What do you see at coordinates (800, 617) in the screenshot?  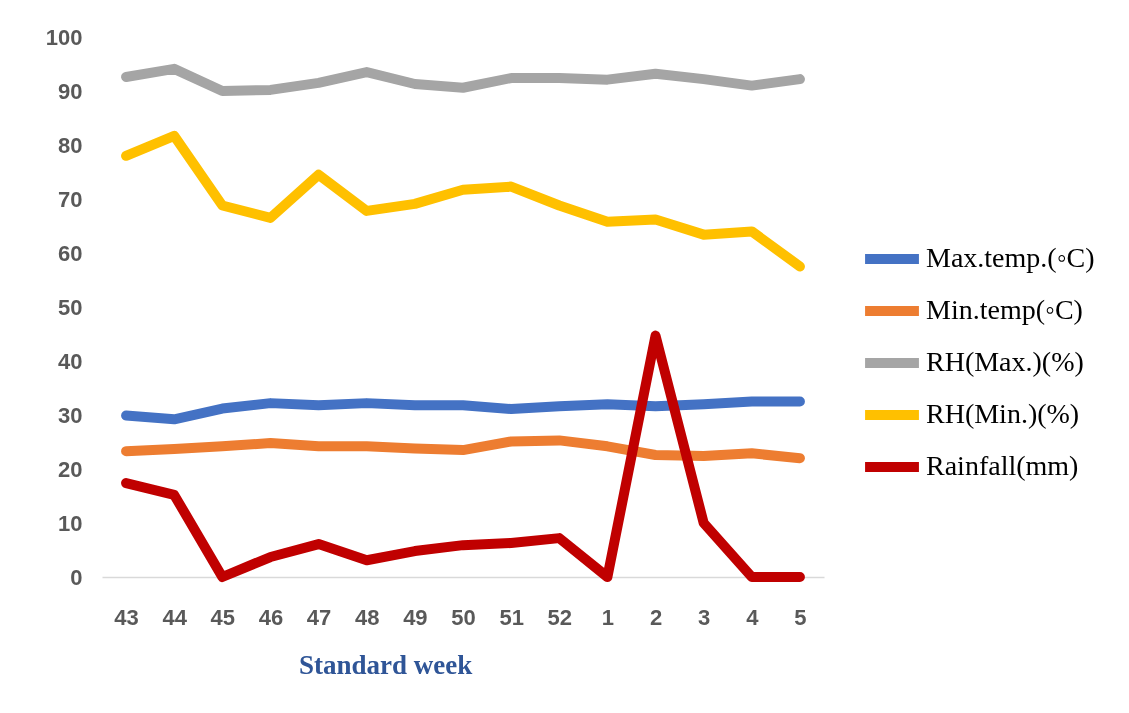 I see `x-tick-label: 5` at bounding box center [800, 617].